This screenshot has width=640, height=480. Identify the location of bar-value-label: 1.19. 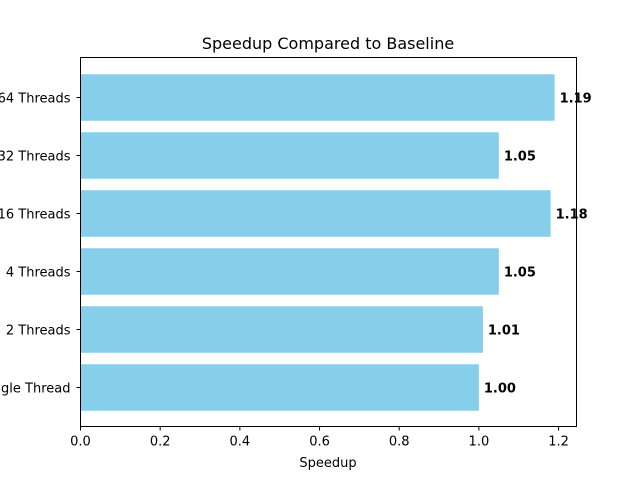
(576, 99).